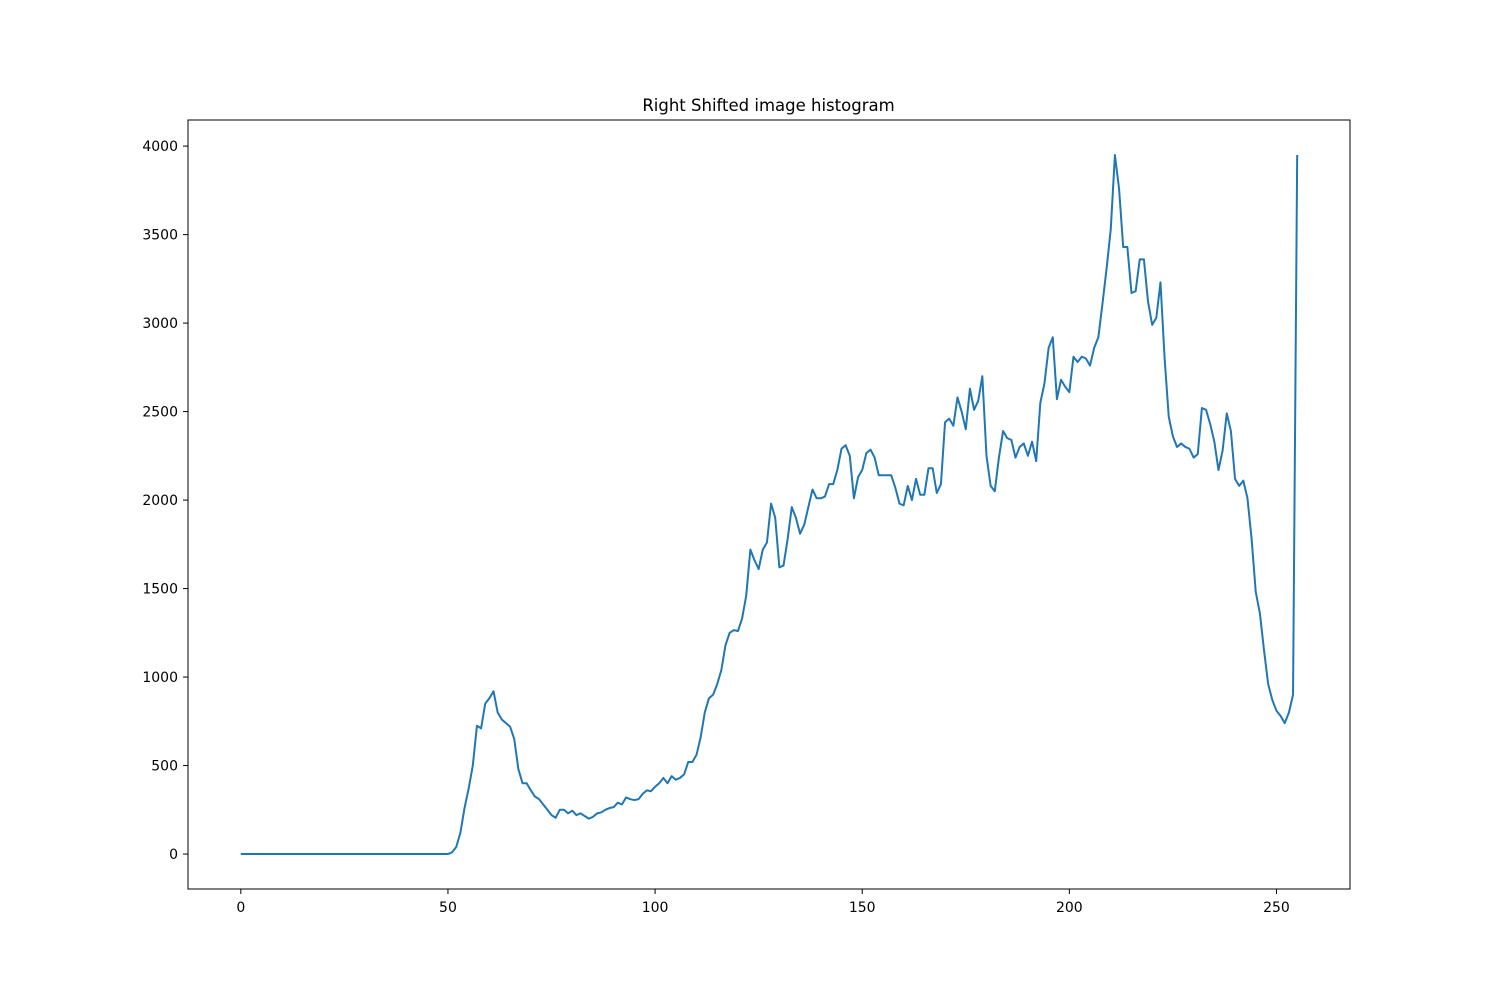 The image size is (1500, 1000). I want to click on y-tick-label: 2000, so click(160, 501).